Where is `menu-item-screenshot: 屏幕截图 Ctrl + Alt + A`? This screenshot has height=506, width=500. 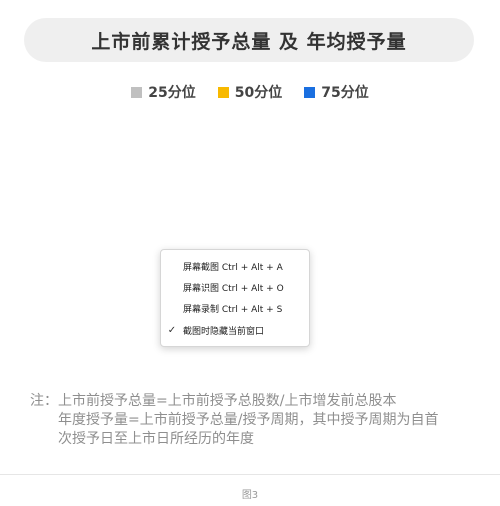
menu-item-screenshot: 屏幕截图 Ctrl + Alt + A is located at coordinates (235, 266).